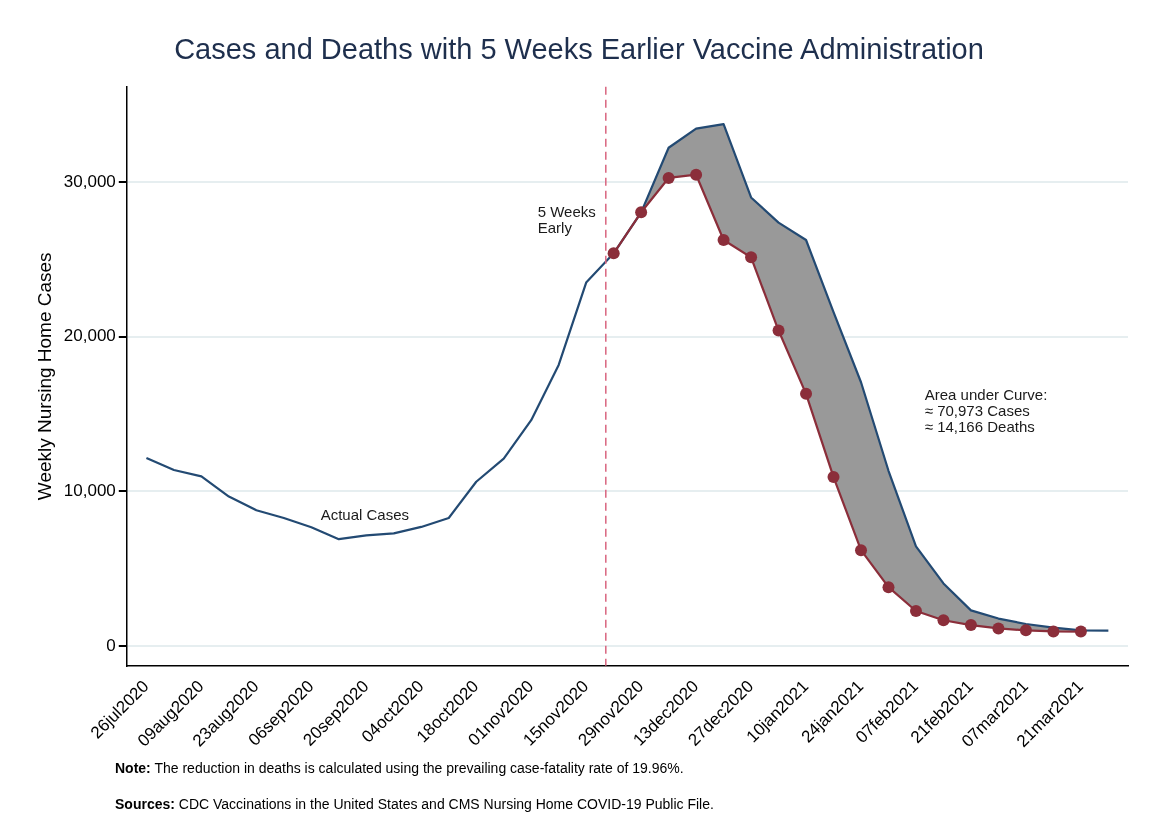 The height and width of the screenshot is (839, 1152). What do you see at coordinates (414, 804) in the screenshot?
I see `source-note: Sources: CDC Vaccinations in the United States and CMS Nursing Home COVID-19 Public File.` at bounding box center [414, 804].